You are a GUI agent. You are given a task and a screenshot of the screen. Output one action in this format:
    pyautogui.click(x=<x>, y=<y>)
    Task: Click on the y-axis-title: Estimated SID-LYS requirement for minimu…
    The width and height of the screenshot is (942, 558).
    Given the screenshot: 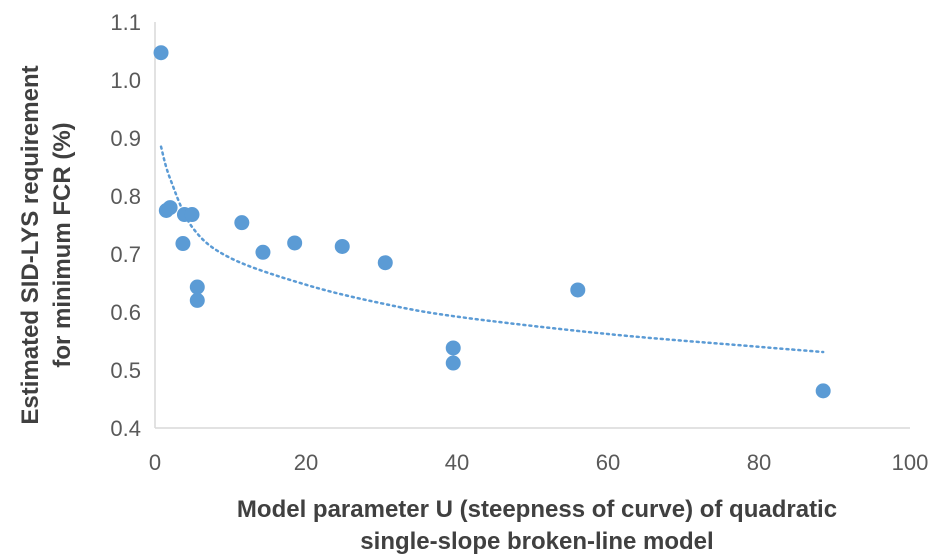 What is the action you would take?
    pyautogui.click(x=46, y=244)
    